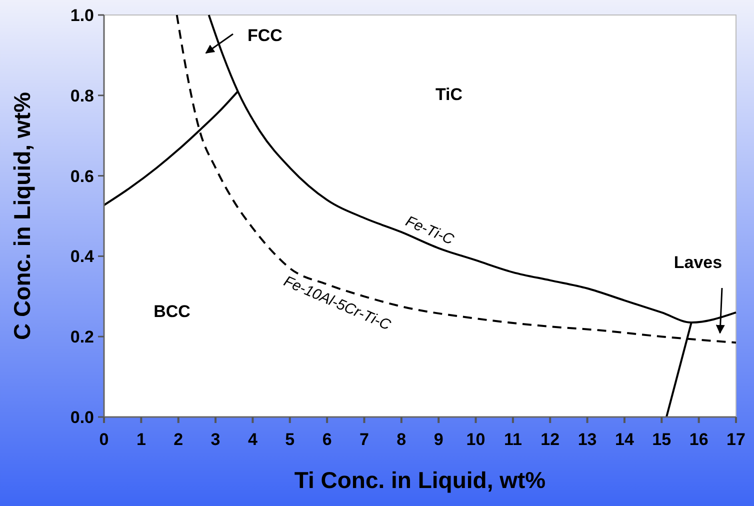  I want to click on annotation: BCC, so click(172, 311).